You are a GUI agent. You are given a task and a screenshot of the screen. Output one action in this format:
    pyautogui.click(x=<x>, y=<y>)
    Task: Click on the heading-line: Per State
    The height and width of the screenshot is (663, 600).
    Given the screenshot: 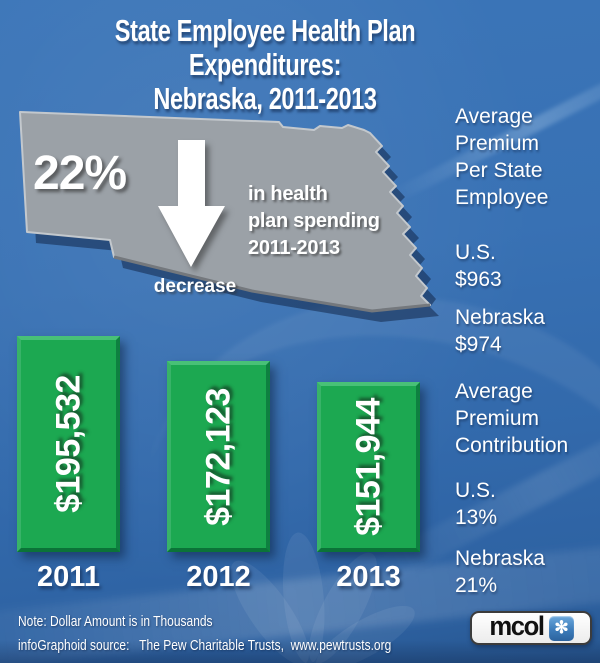 What is the action you would take?
    pyautogui.click(x=499, y=170)
    